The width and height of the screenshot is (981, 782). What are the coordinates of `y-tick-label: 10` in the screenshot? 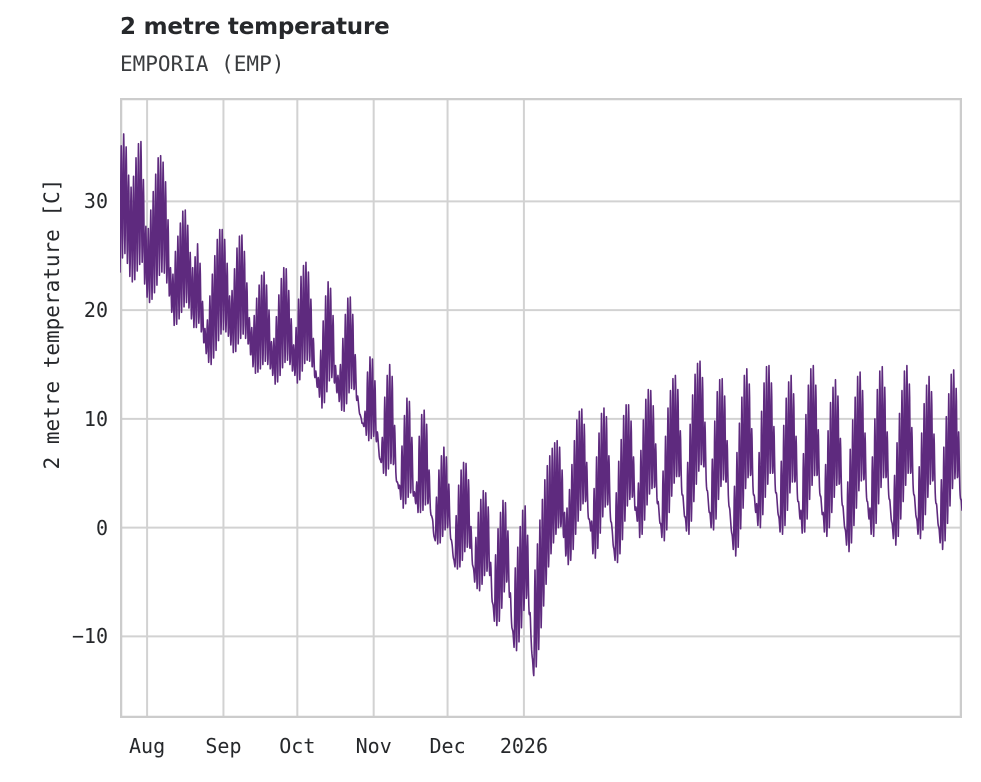 It's located at (95, 418).